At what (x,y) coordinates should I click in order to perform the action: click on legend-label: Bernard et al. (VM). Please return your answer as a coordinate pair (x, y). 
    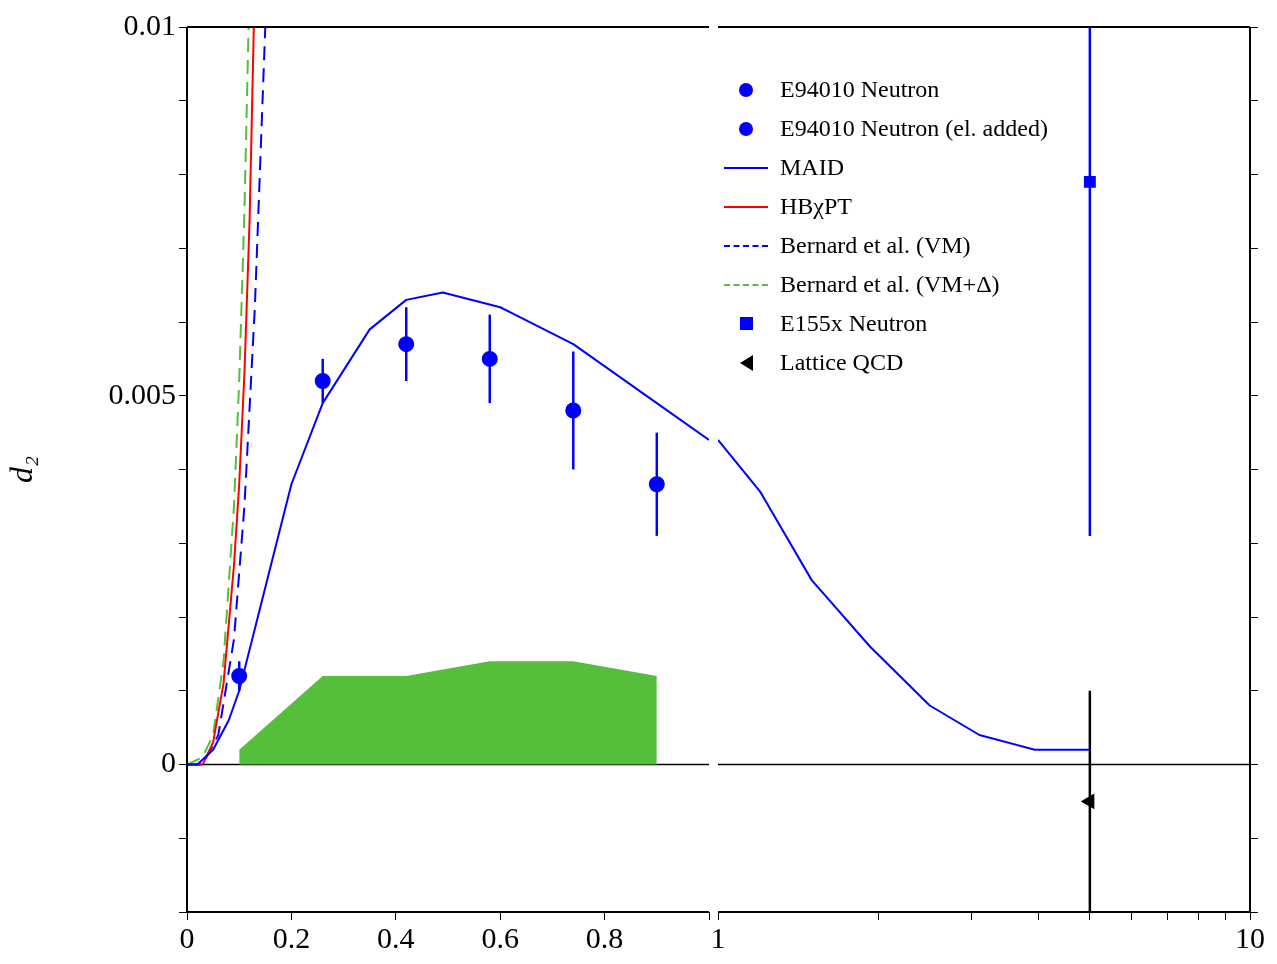
    Looking at the image, I should click on (875, 245).